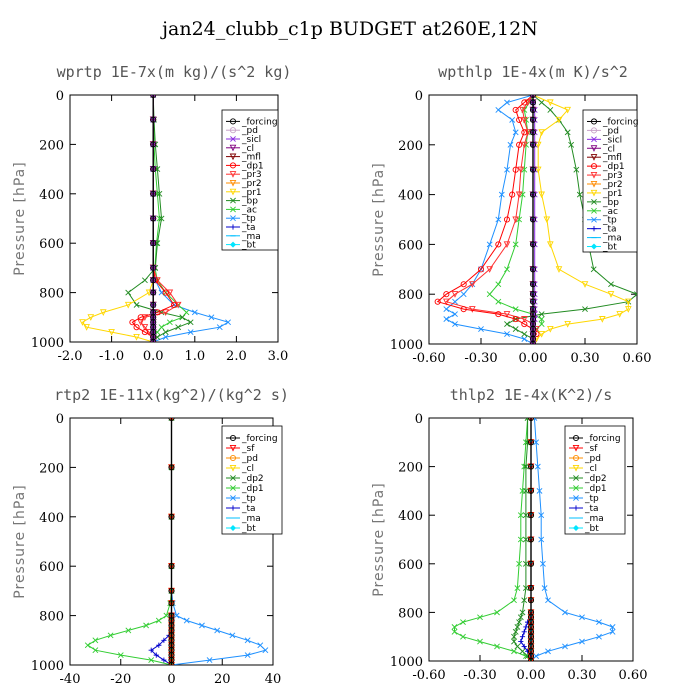 The image size is (700, 700). I want to click on y-tick-label: 600, so click(51, 567).